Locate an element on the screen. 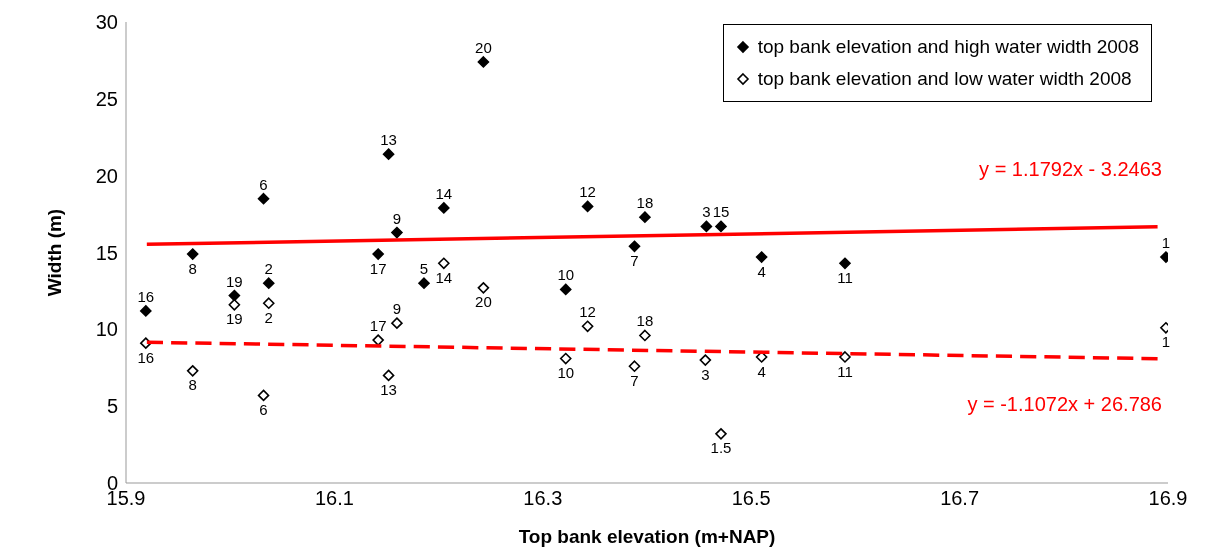 Image resolution: width=1216 pixels, height=555 pixels. y-tick-label: 10 is located at coordinates (106, 329).